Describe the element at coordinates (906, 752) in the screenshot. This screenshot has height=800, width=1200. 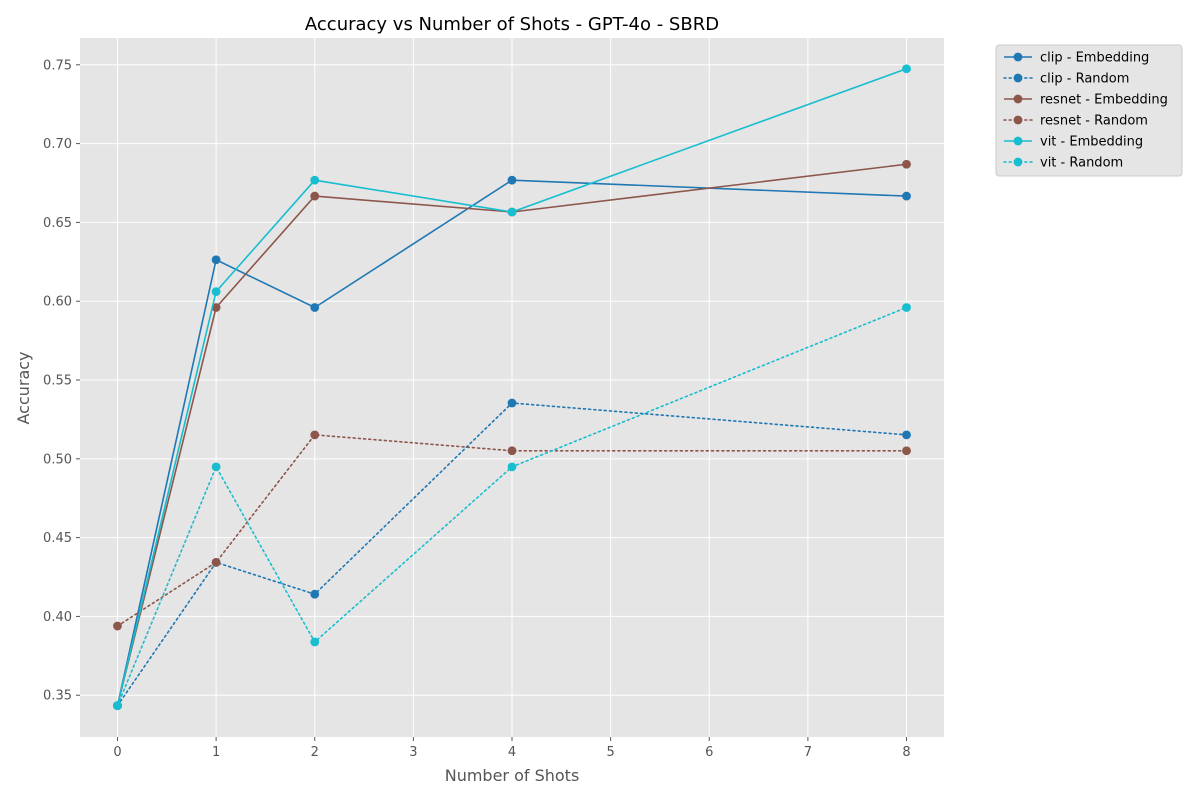
I see `x-tick-label: 8` at that location.